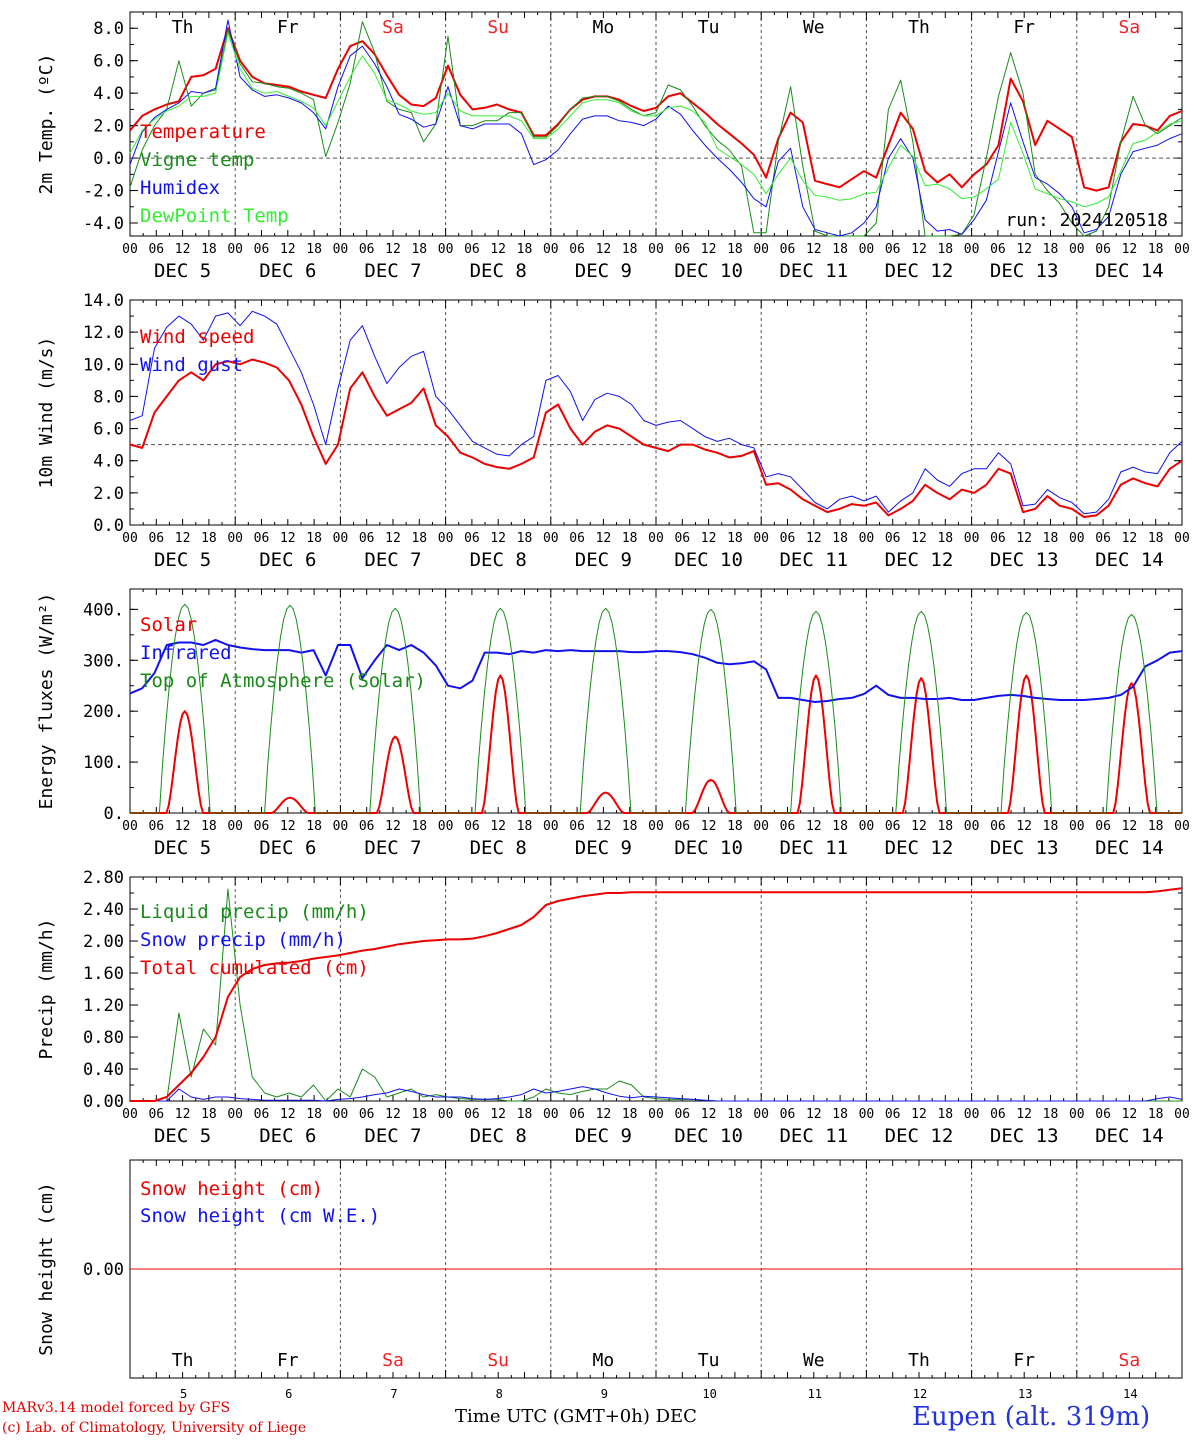 This screenshot has width=1194, height=1440. I want to click on snow-day-number: 10, so click(709, 1394).